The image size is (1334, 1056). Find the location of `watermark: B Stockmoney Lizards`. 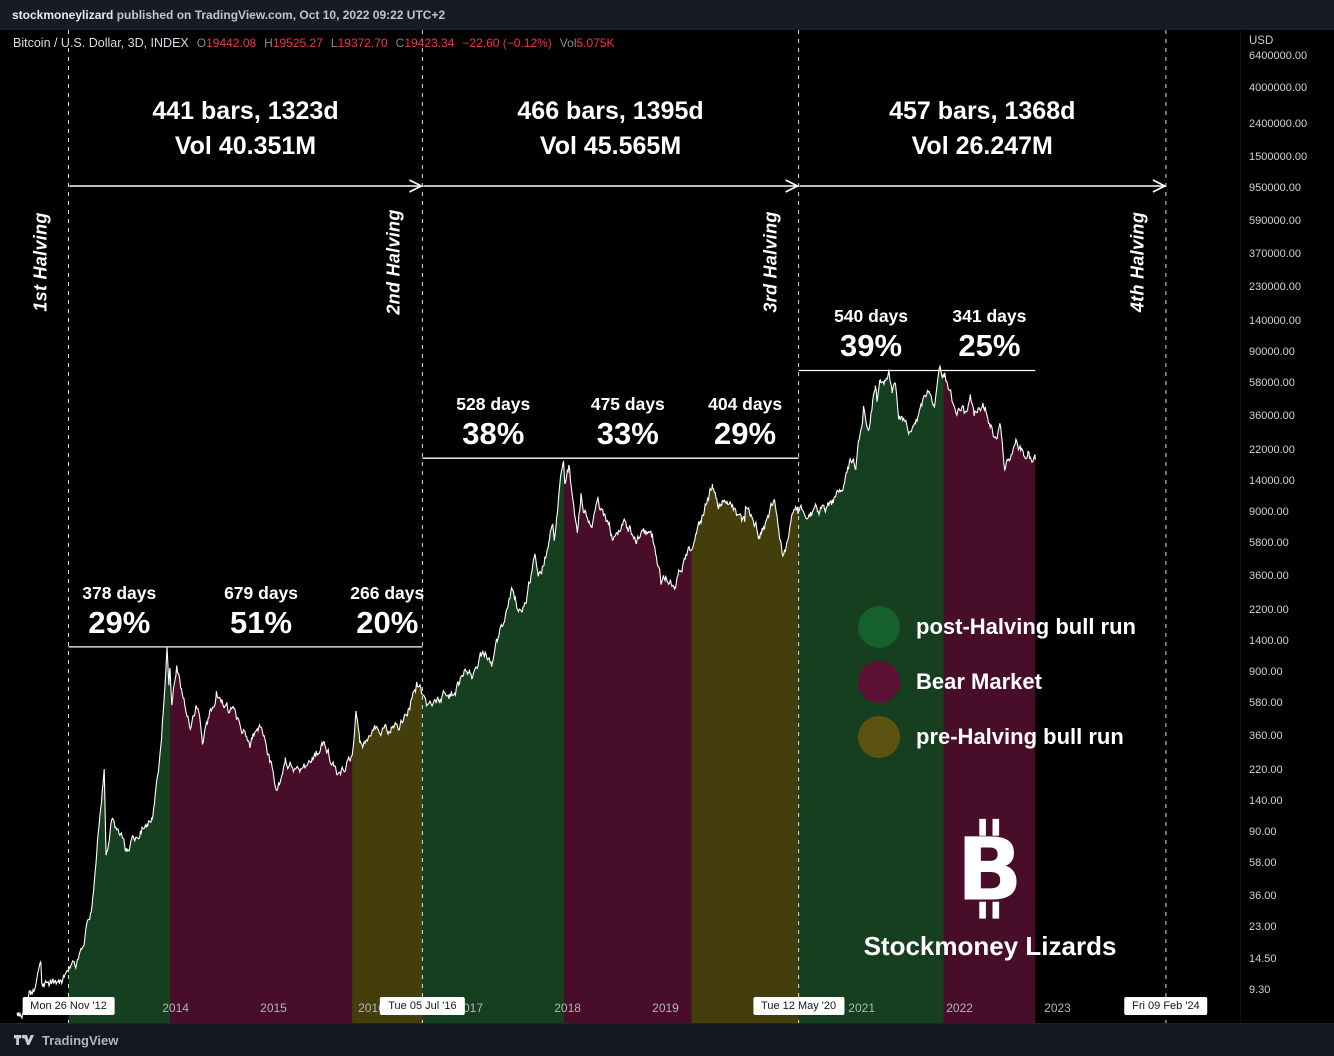

watermark: B Stockmoney Lizards is located at coordinates (990, 887).